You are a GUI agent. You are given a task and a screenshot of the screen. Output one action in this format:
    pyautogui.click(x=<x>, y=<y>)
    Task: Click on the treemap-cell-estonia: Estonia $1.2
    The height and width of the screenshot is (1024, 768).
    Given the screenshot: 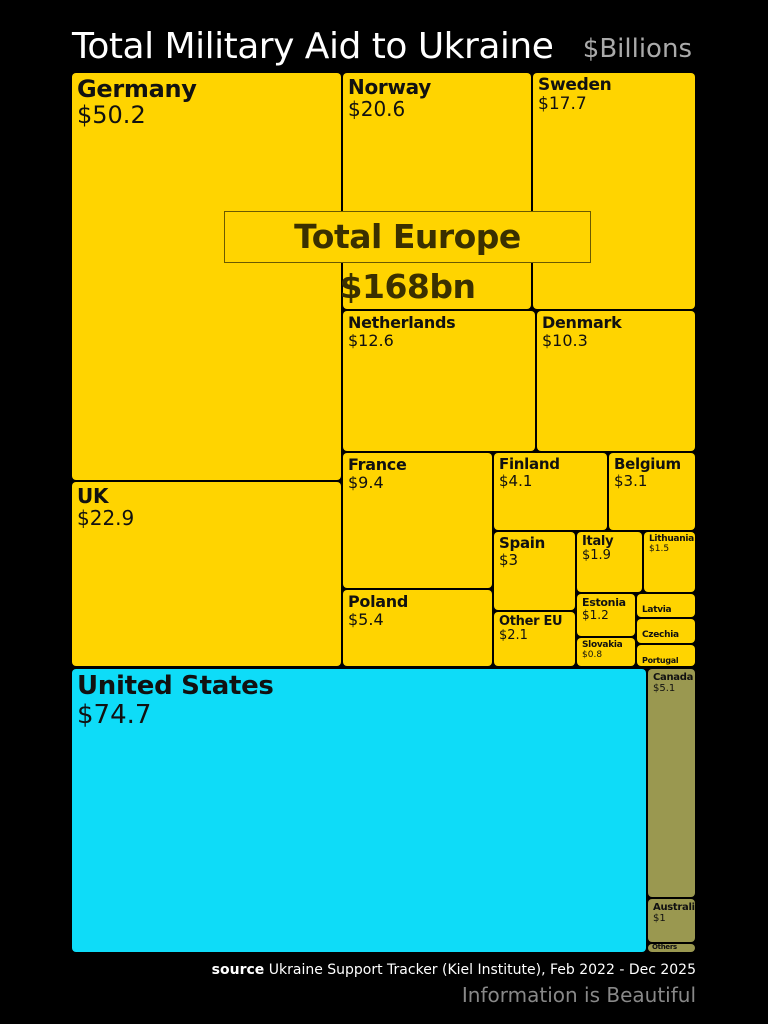 What is the action you would take?
    pyautogui.click(x=606, y=615)
    